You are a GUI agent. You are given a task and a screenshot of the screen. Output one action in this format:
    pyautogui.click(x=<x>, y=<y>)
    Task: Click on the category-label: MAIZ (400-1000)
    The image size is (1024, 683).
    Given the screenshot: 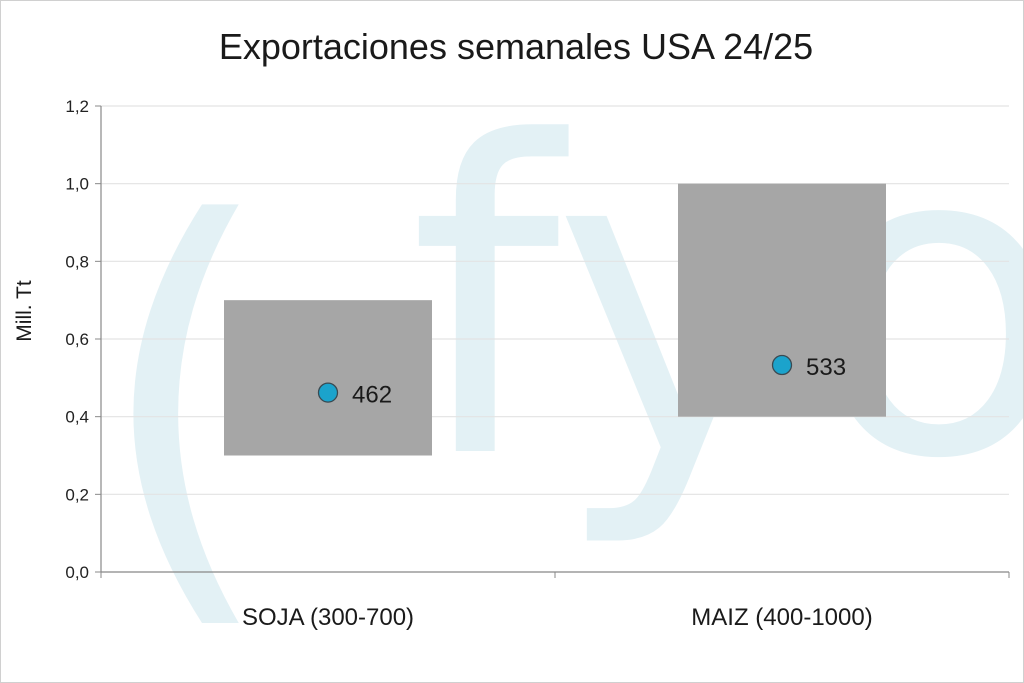 What is the action you would take?
    pyautogui.click(x=781, y=617)
    